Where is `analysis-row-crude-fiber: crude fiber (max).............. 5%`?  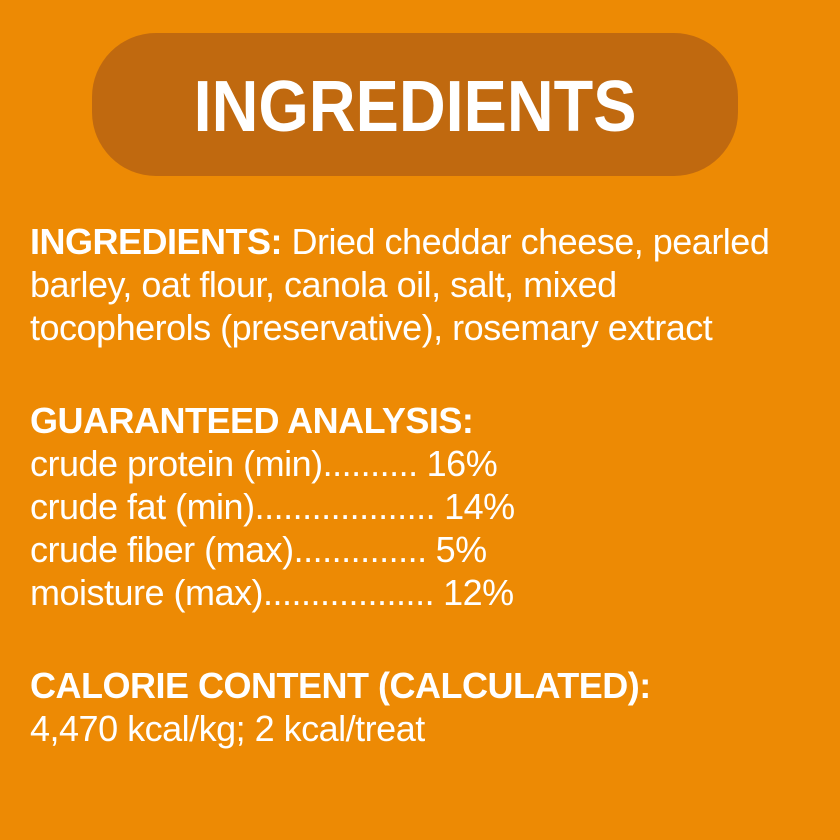
analysis-row-crude-fiber: crude fiber (max).............. 5% is located at coordinates (415, 549).